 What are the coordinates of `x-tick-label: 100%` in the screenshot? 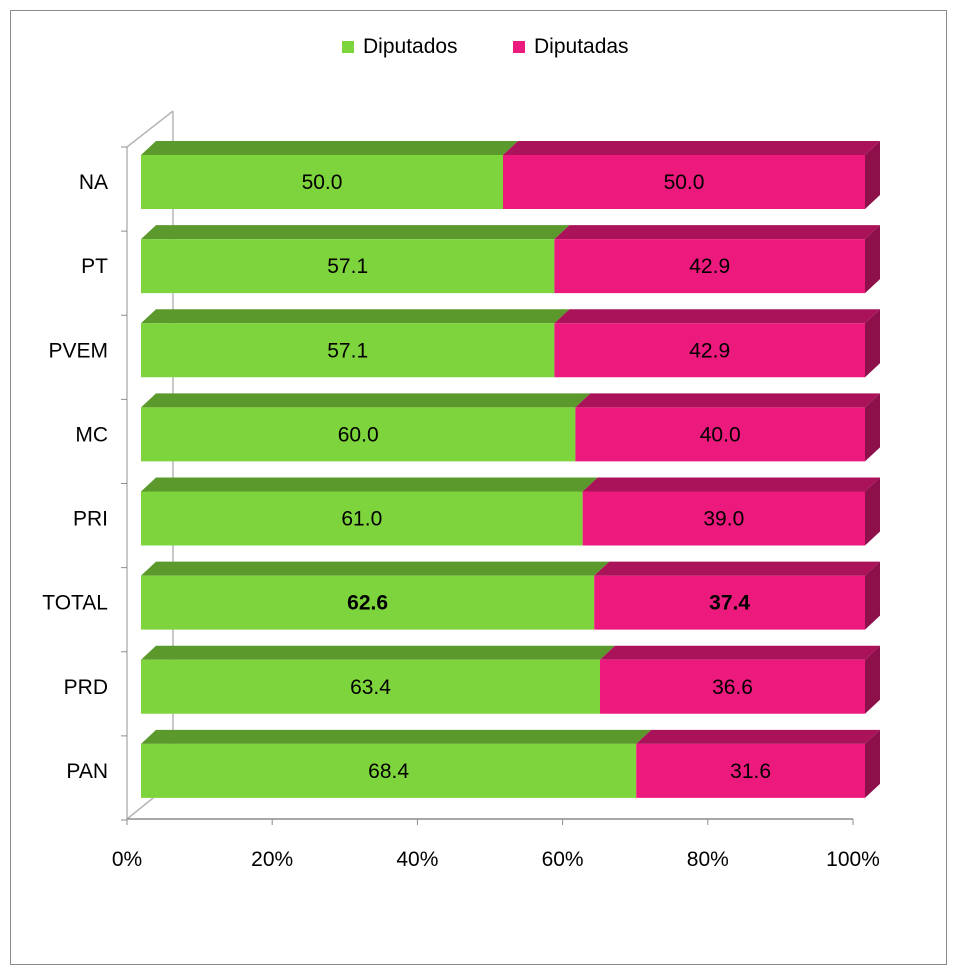 It's located at (853, 859).